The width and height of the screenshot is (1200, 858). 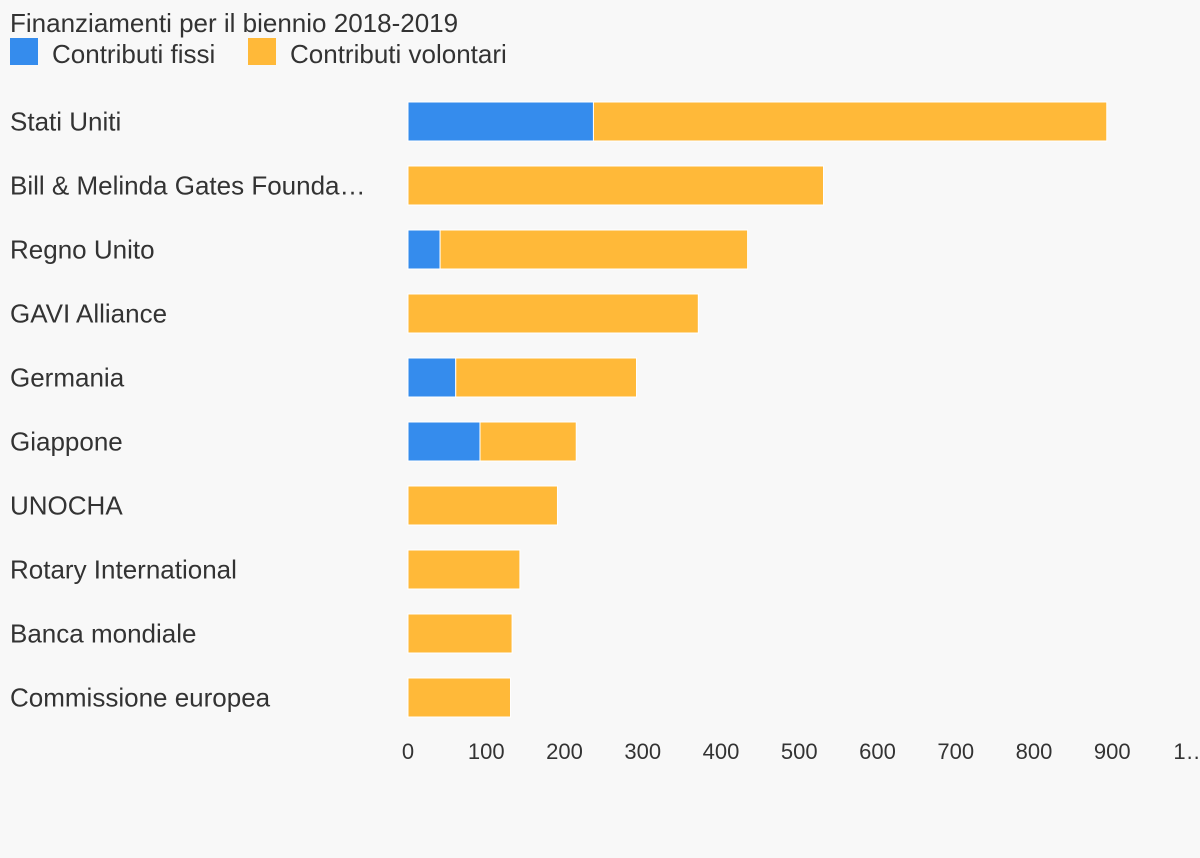 What do you see at coordinates (234, 23) in the screenshot?
I see `chart-title: Finanziamenti per il biennio 2018-2019` at bounding box center [234, 23].